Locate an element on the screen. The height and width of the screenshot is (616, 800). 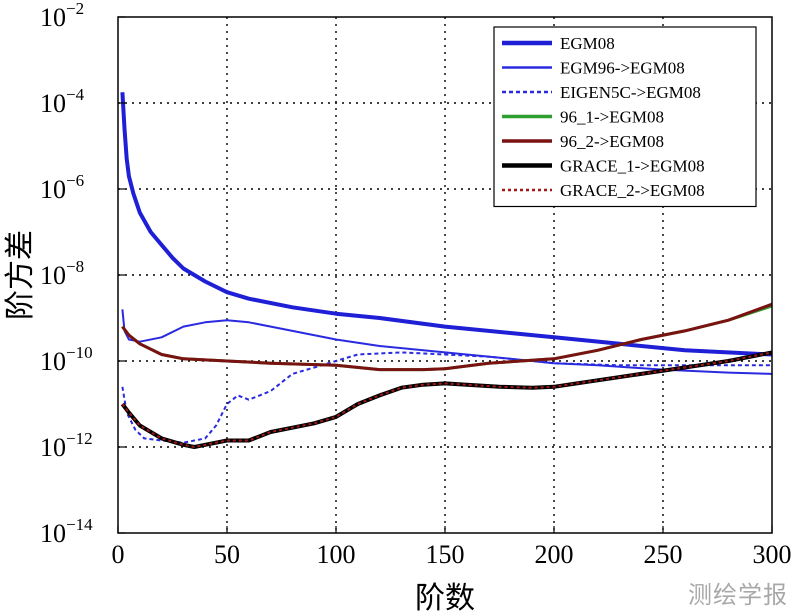
y-tick-label: 10⁻¹² is located at coordinates (66, 445).